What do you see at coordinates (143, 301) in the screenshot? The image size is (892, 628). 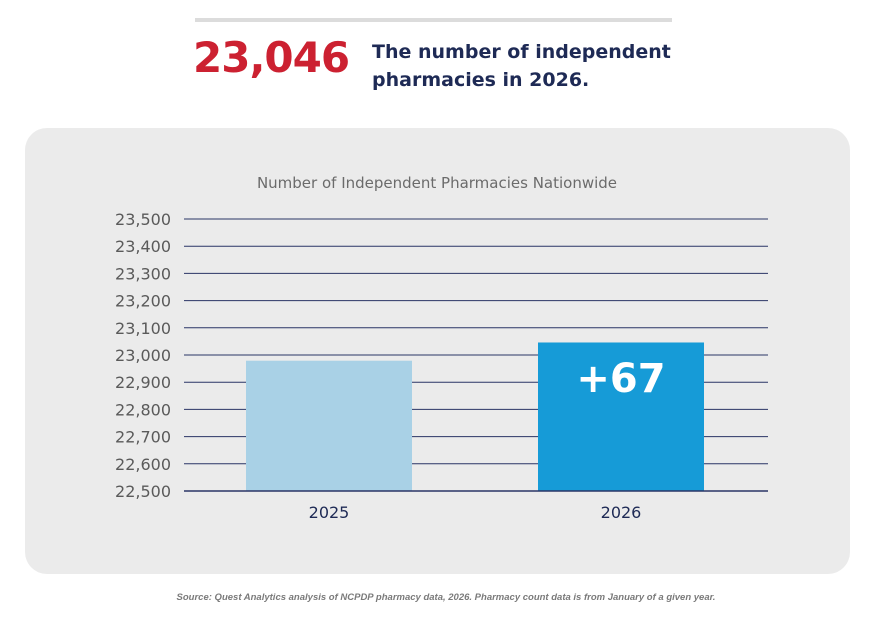 I see `y-tick-label: 23,200` at bounding box center [143, 301].